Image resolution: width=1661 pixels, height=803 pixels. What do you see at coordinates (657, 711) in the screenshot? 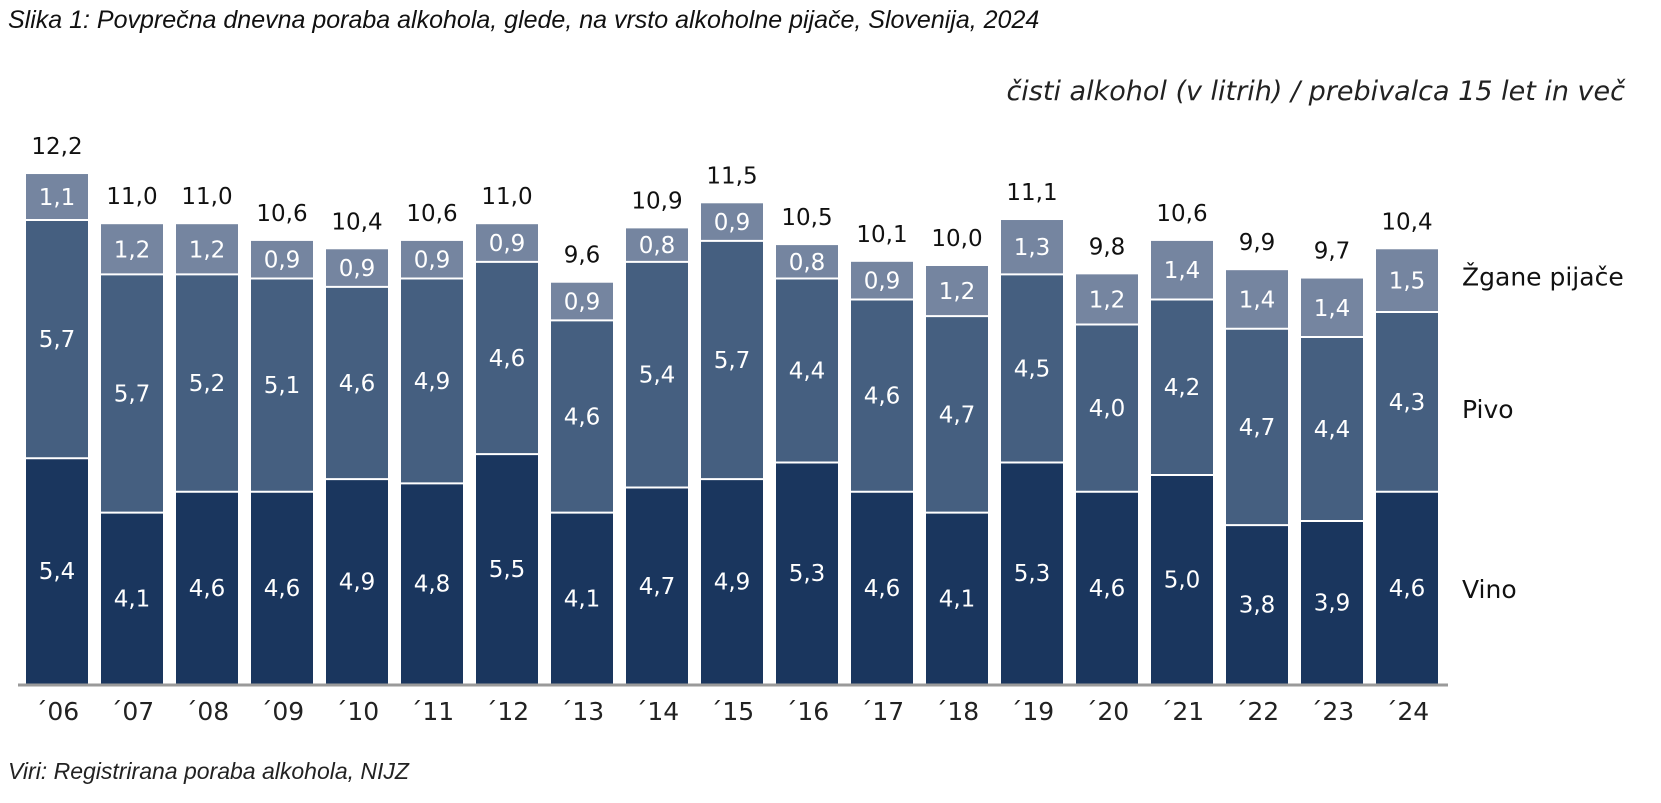
I see `x-tick-label-9: ´14` at bounding box center [657, 711].